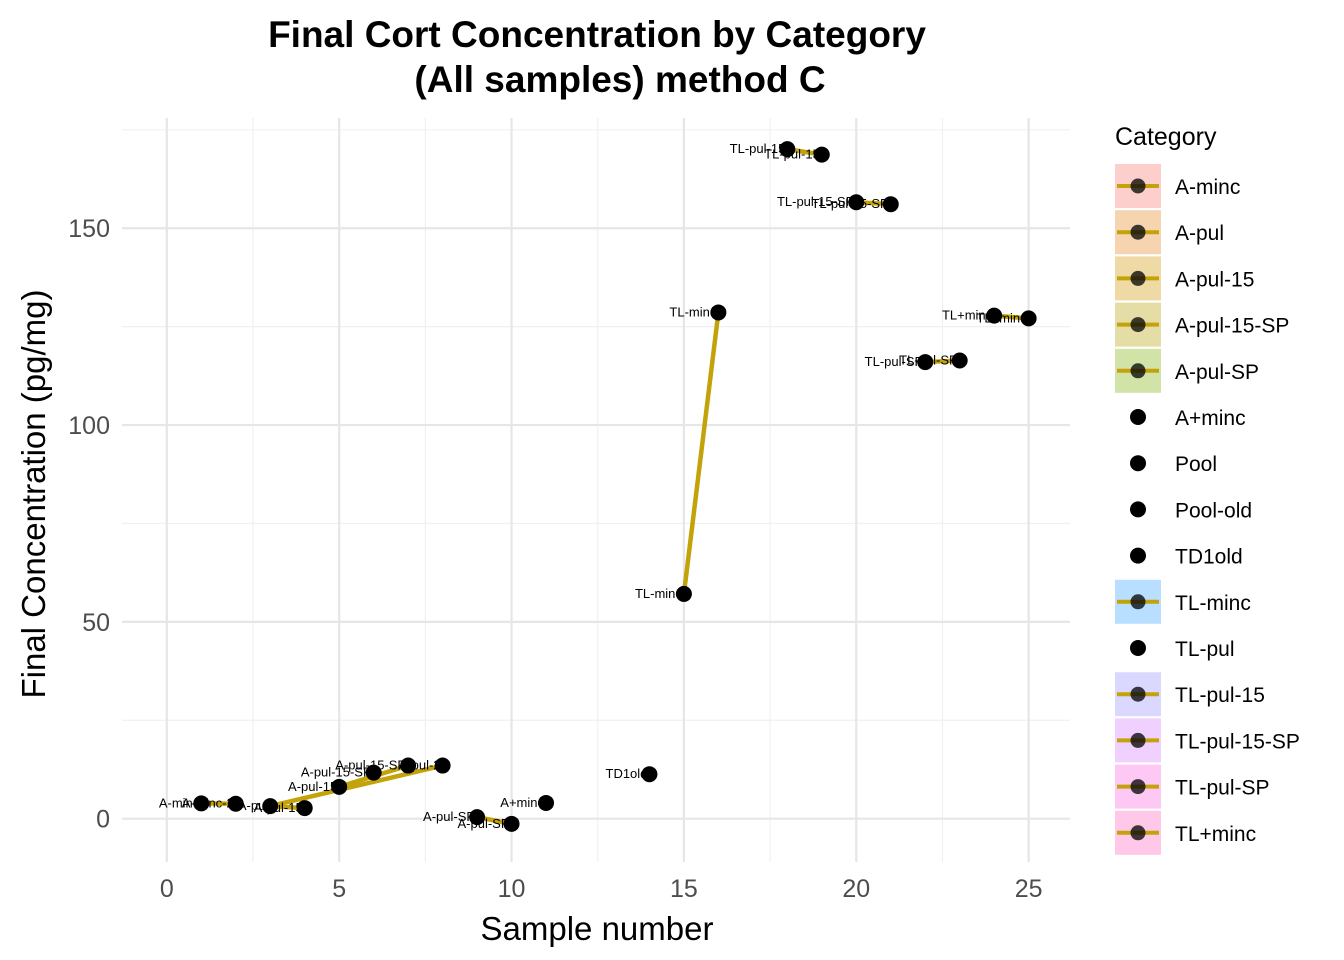  What do you see at coordinates (1199, 233) in the screenshot?
I see `legend-label: A-pul` at bounding box center [1199, 233].